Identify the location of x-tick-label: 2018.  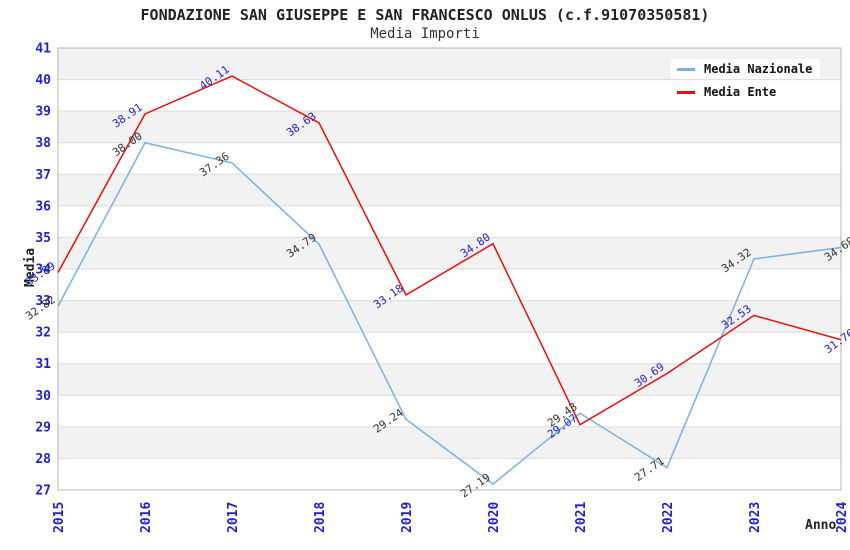
(320, 517).